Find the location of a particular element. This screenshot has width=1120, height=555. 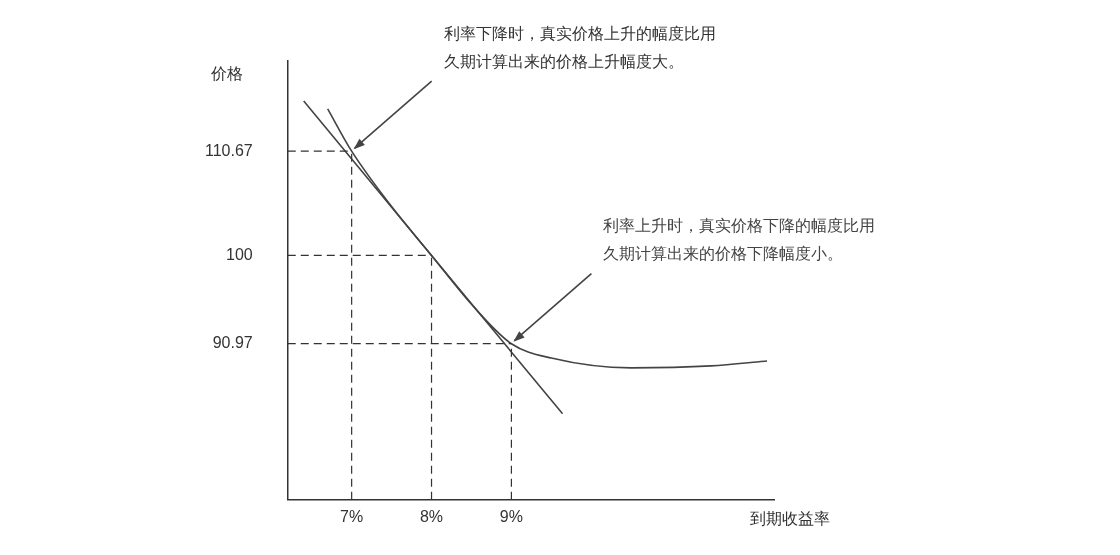

x-tick-label: 8% is located at coordinates (431, 516).